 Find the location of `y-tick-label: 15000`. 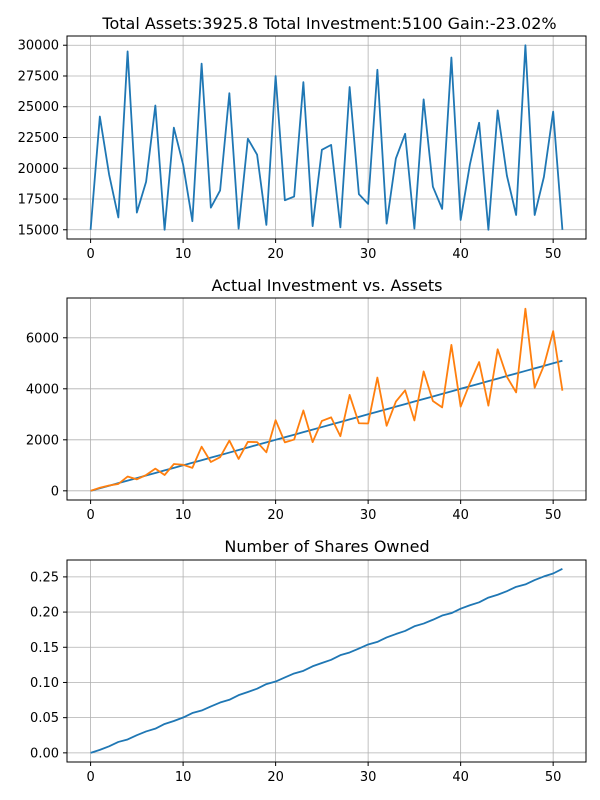

y-tick-label: 15000 is located at coordinates (38, 230).